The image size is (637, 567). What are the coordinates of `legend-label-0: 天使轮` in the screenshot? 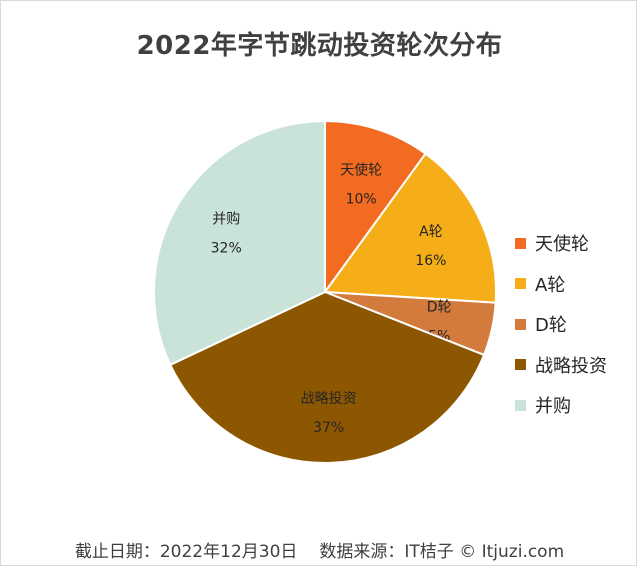 It's located at (562, 245).